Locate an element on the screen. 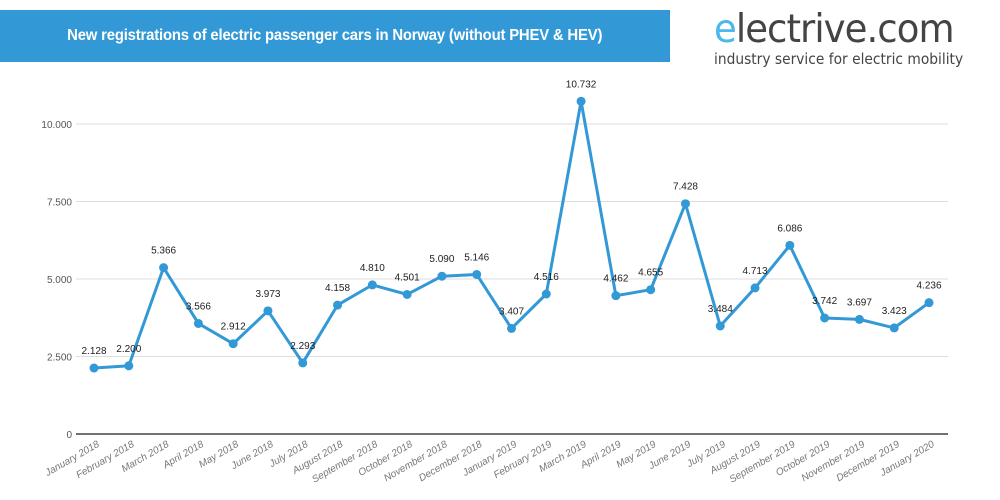 The width and height of the screenshot is (1000, 500). data-label: 2.200 is located at coordinates (128, 349).